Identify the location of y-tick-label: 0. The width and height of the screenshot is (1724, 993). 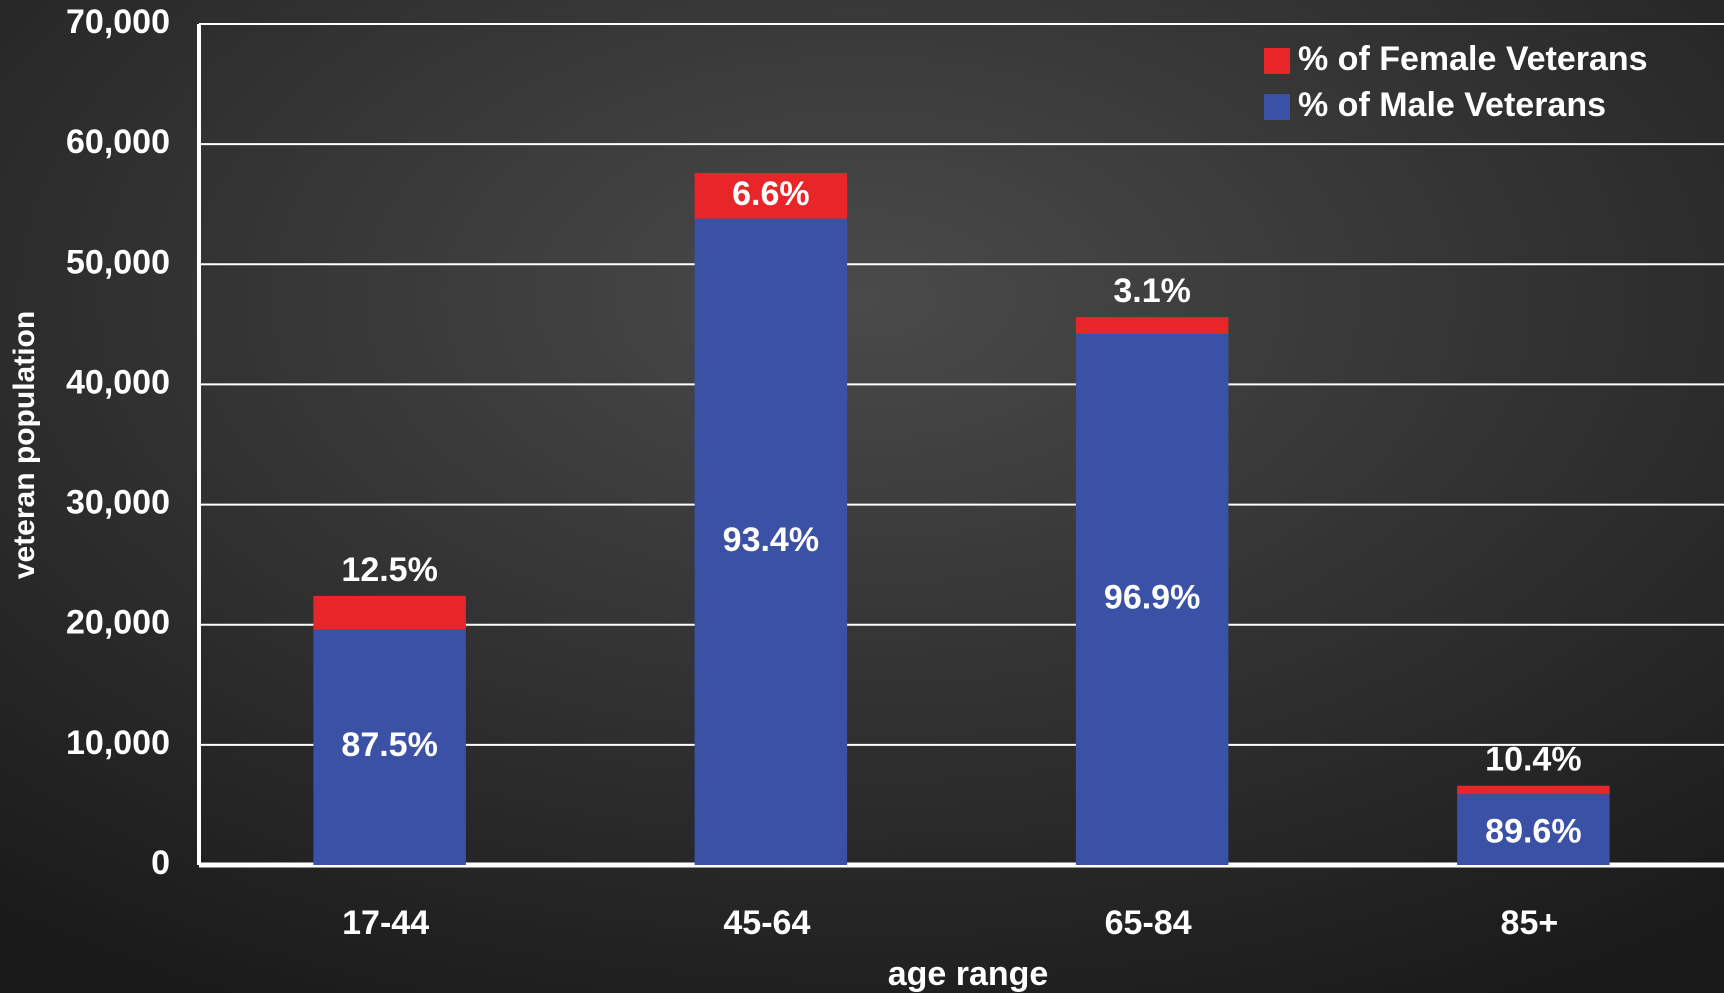
(160, 863).